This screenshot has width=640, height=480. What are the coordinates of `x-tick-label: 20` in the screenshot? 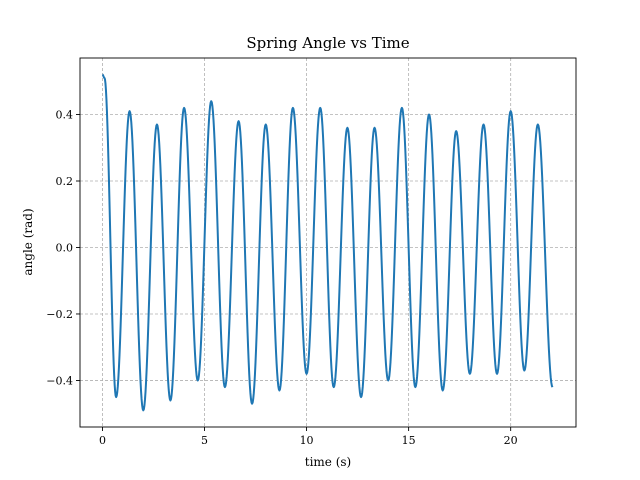 It's located at (511, 440).